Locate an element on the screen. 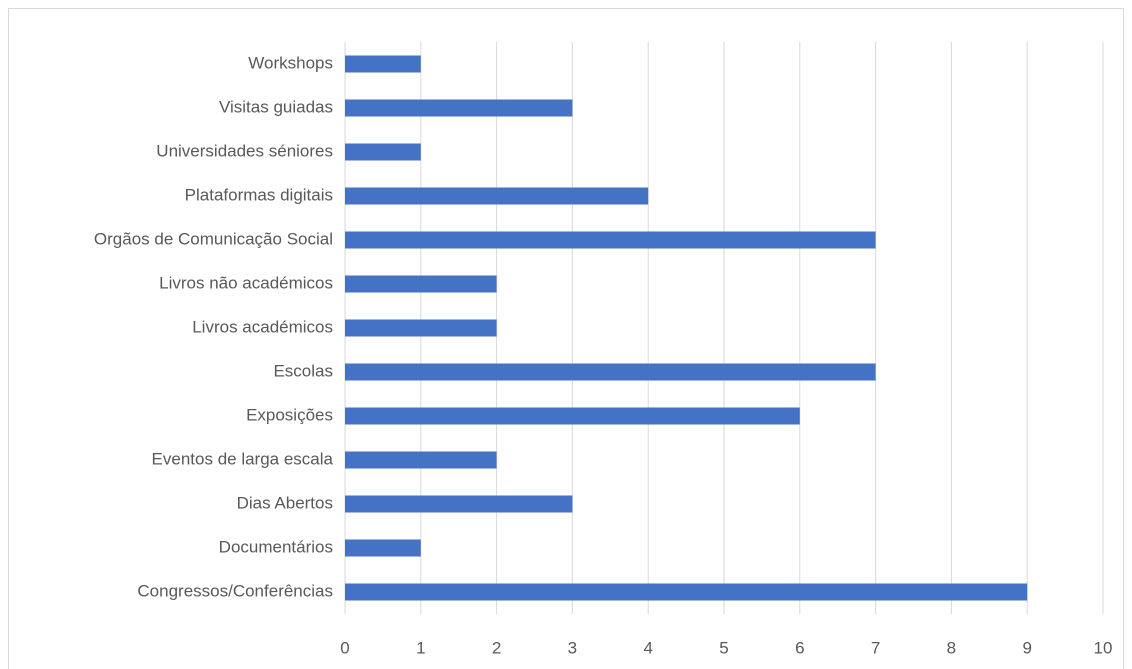  y-tick-label: Orgãos de Comunicação Social is located at coordinates (213, 238).